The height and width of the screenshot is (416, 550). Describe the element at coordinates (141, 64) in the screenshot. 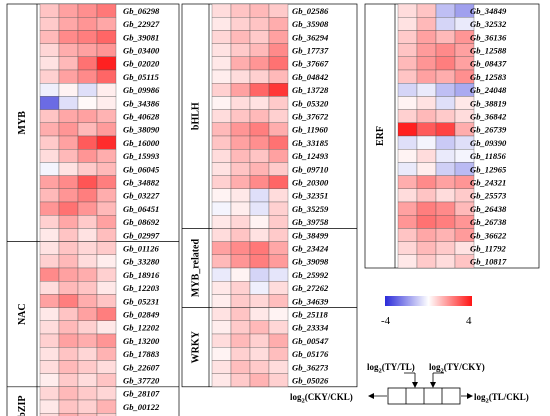

I see `gene-label: Gb_02020` at that location.